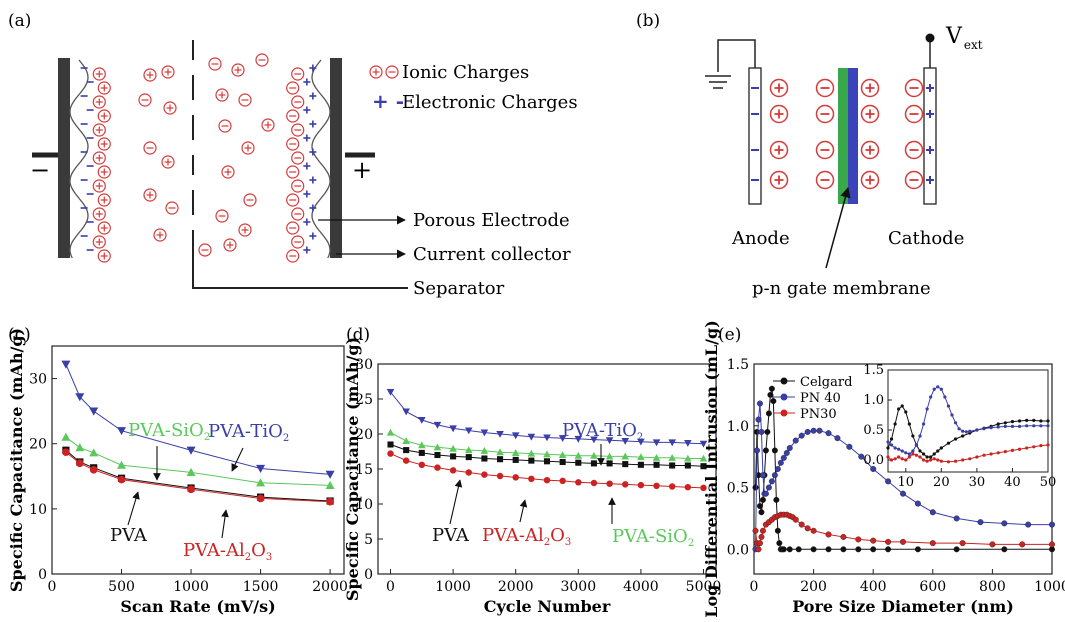  What do you see at coordinates (738, 365) in the screenshot?
I see `y-tick-label: 1.5` at bounding box center [738, 365].